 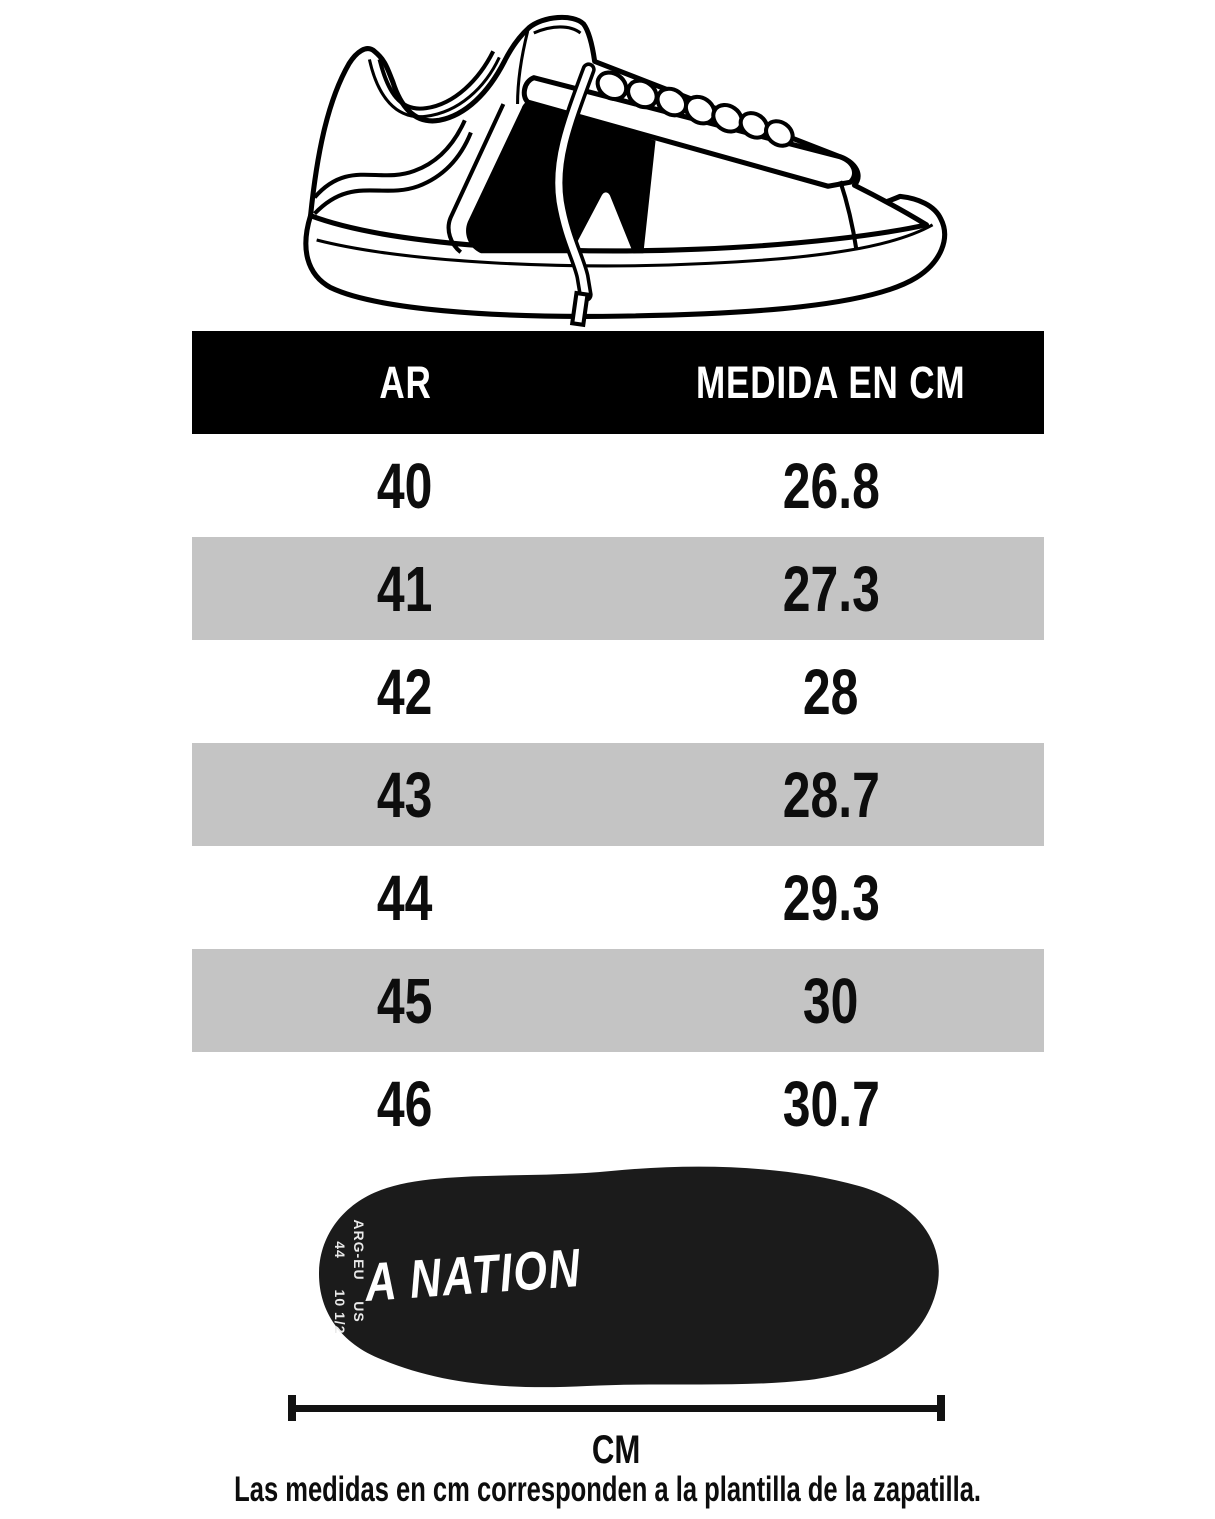 What do you see at coordinates (359, 1312) in the screenshot?
I see `insole-mark-region-us: US` at bounding box center [359, 1312].